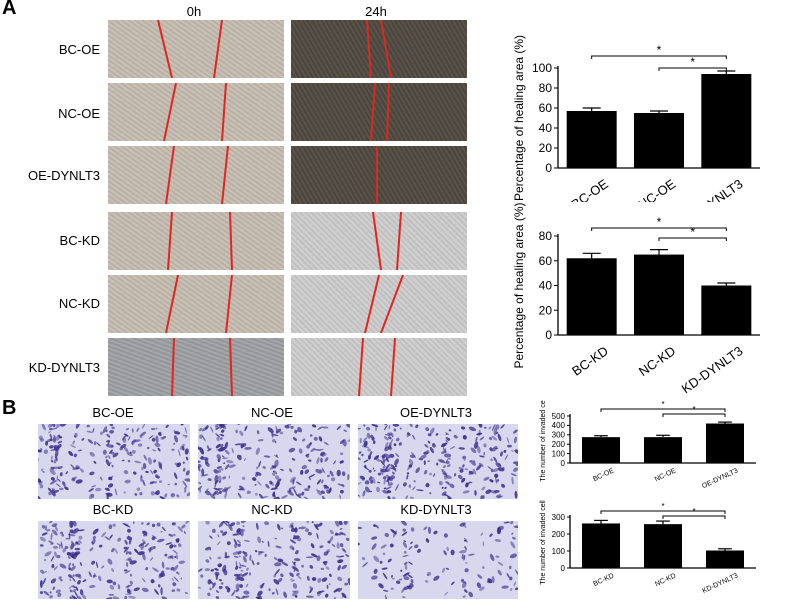 The height and width of the screenshot is (612, 807). What do you see at coordinates (379, 175) in the screenshot?
I see `scratch-micrograph-oe-dynlt3-24h` at bounding box center [379, 175].